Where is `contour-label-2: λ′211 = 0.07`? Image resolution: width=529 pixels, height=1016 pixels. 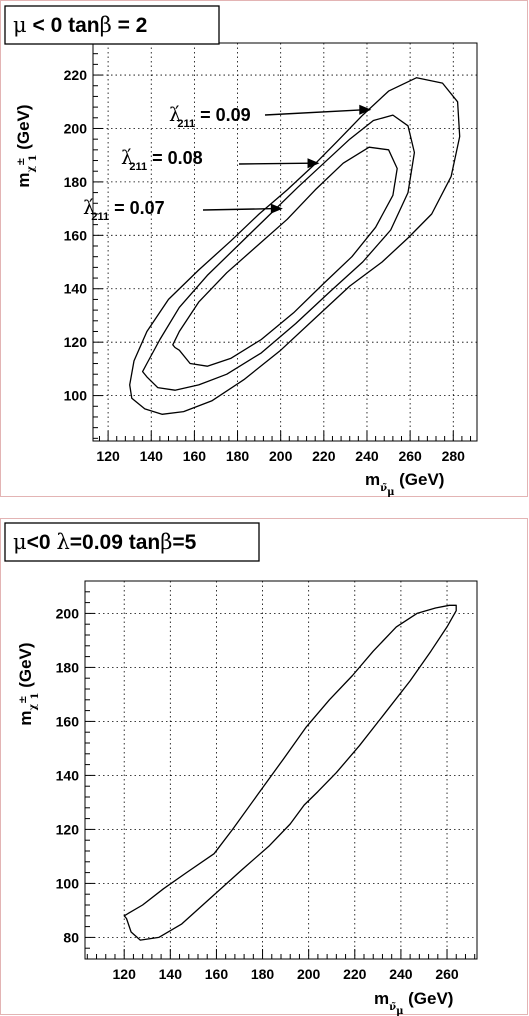
contour-label-2: λ′211 = 0.07 is located at coordinates (124, 209).